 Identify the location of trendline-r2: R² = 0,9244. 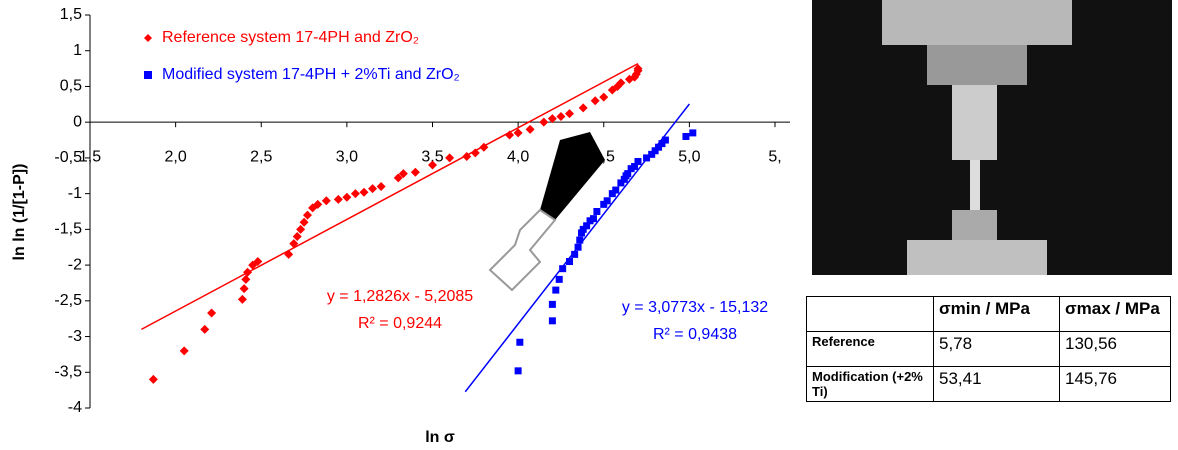
(400, 323).